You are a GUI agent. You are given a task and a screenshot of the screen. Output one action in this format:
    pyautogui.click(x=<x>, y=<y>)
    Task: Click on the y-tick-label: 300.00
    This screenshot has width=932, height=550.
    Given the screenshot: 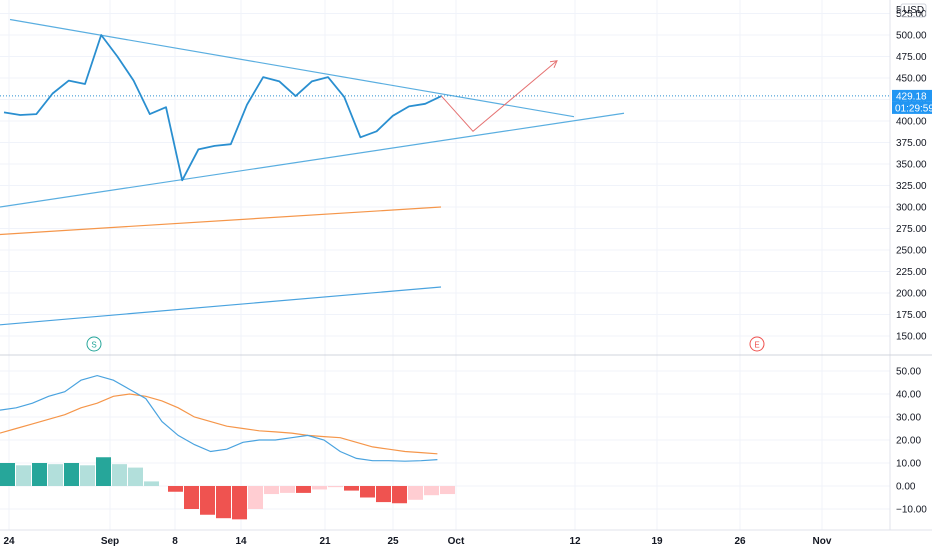 What is the action you would take?
    pyautogui.click(x=911, y=208)
    